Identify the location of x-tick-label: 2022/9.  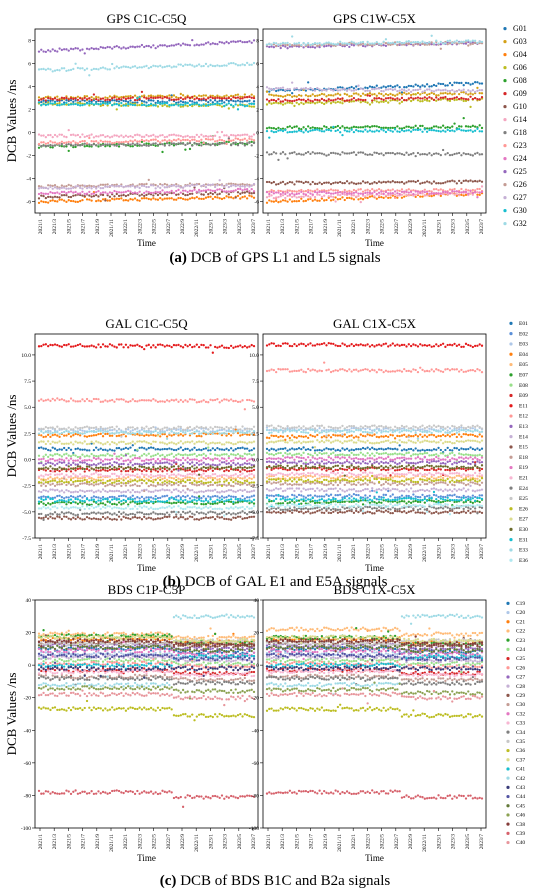
(183, 552).